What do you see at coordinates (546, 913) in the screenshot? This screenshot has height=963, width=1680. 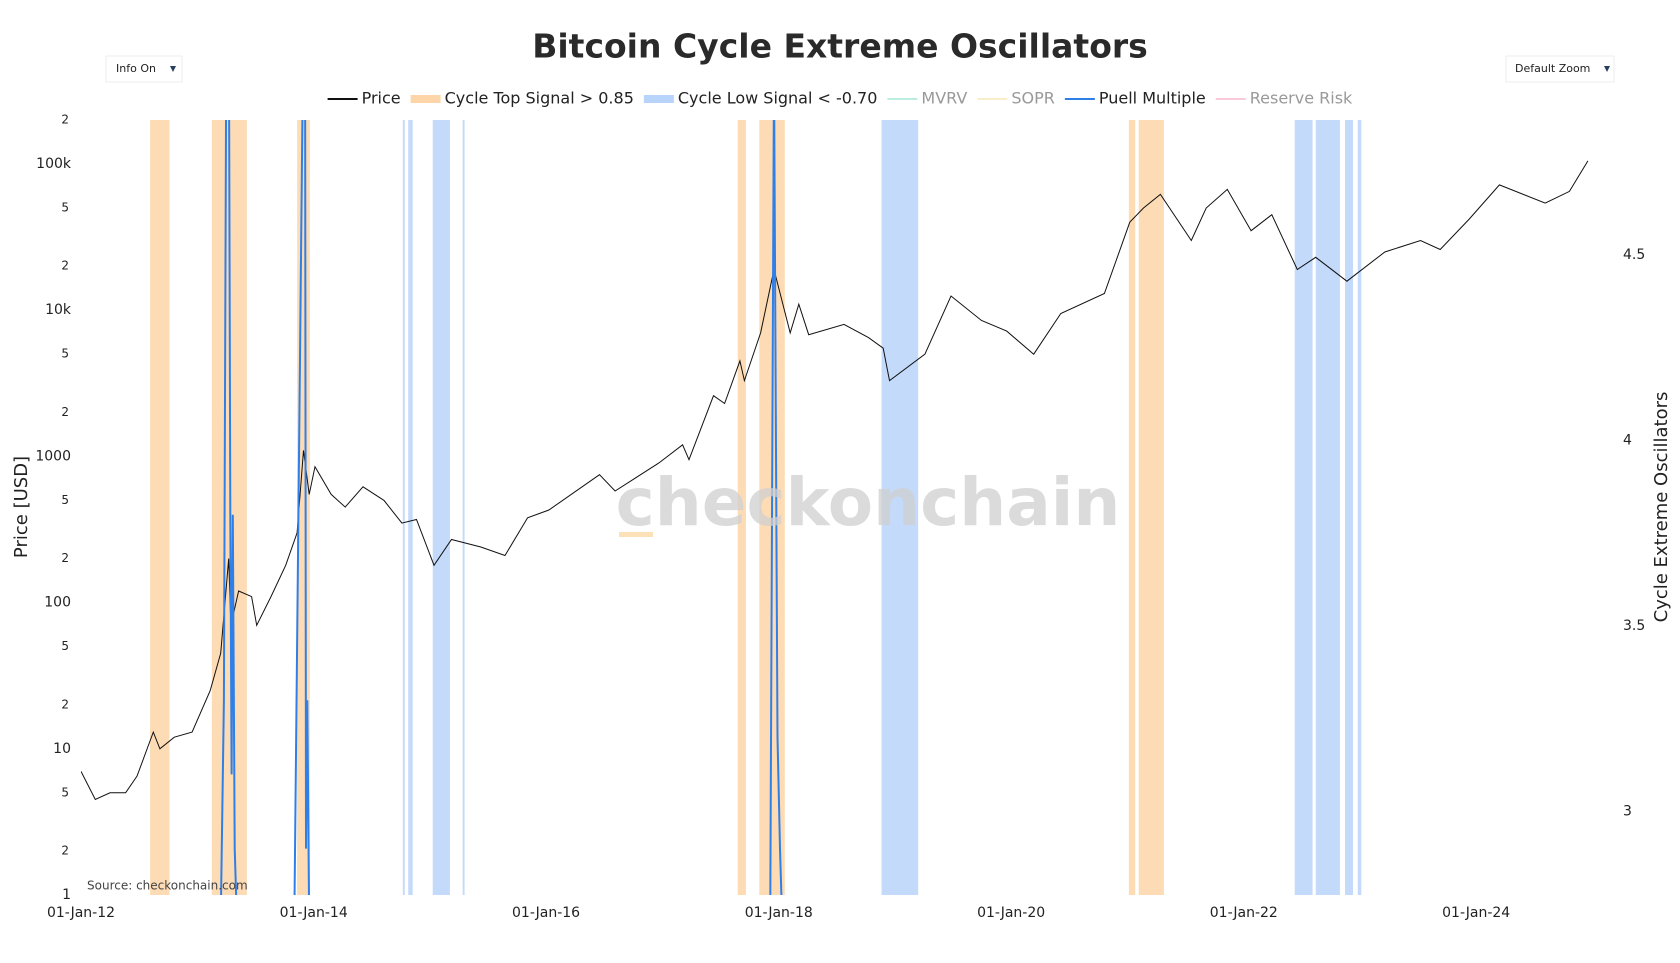 I see `x-tick-label: 01-Jan-16` at bounding box center [546, 913].